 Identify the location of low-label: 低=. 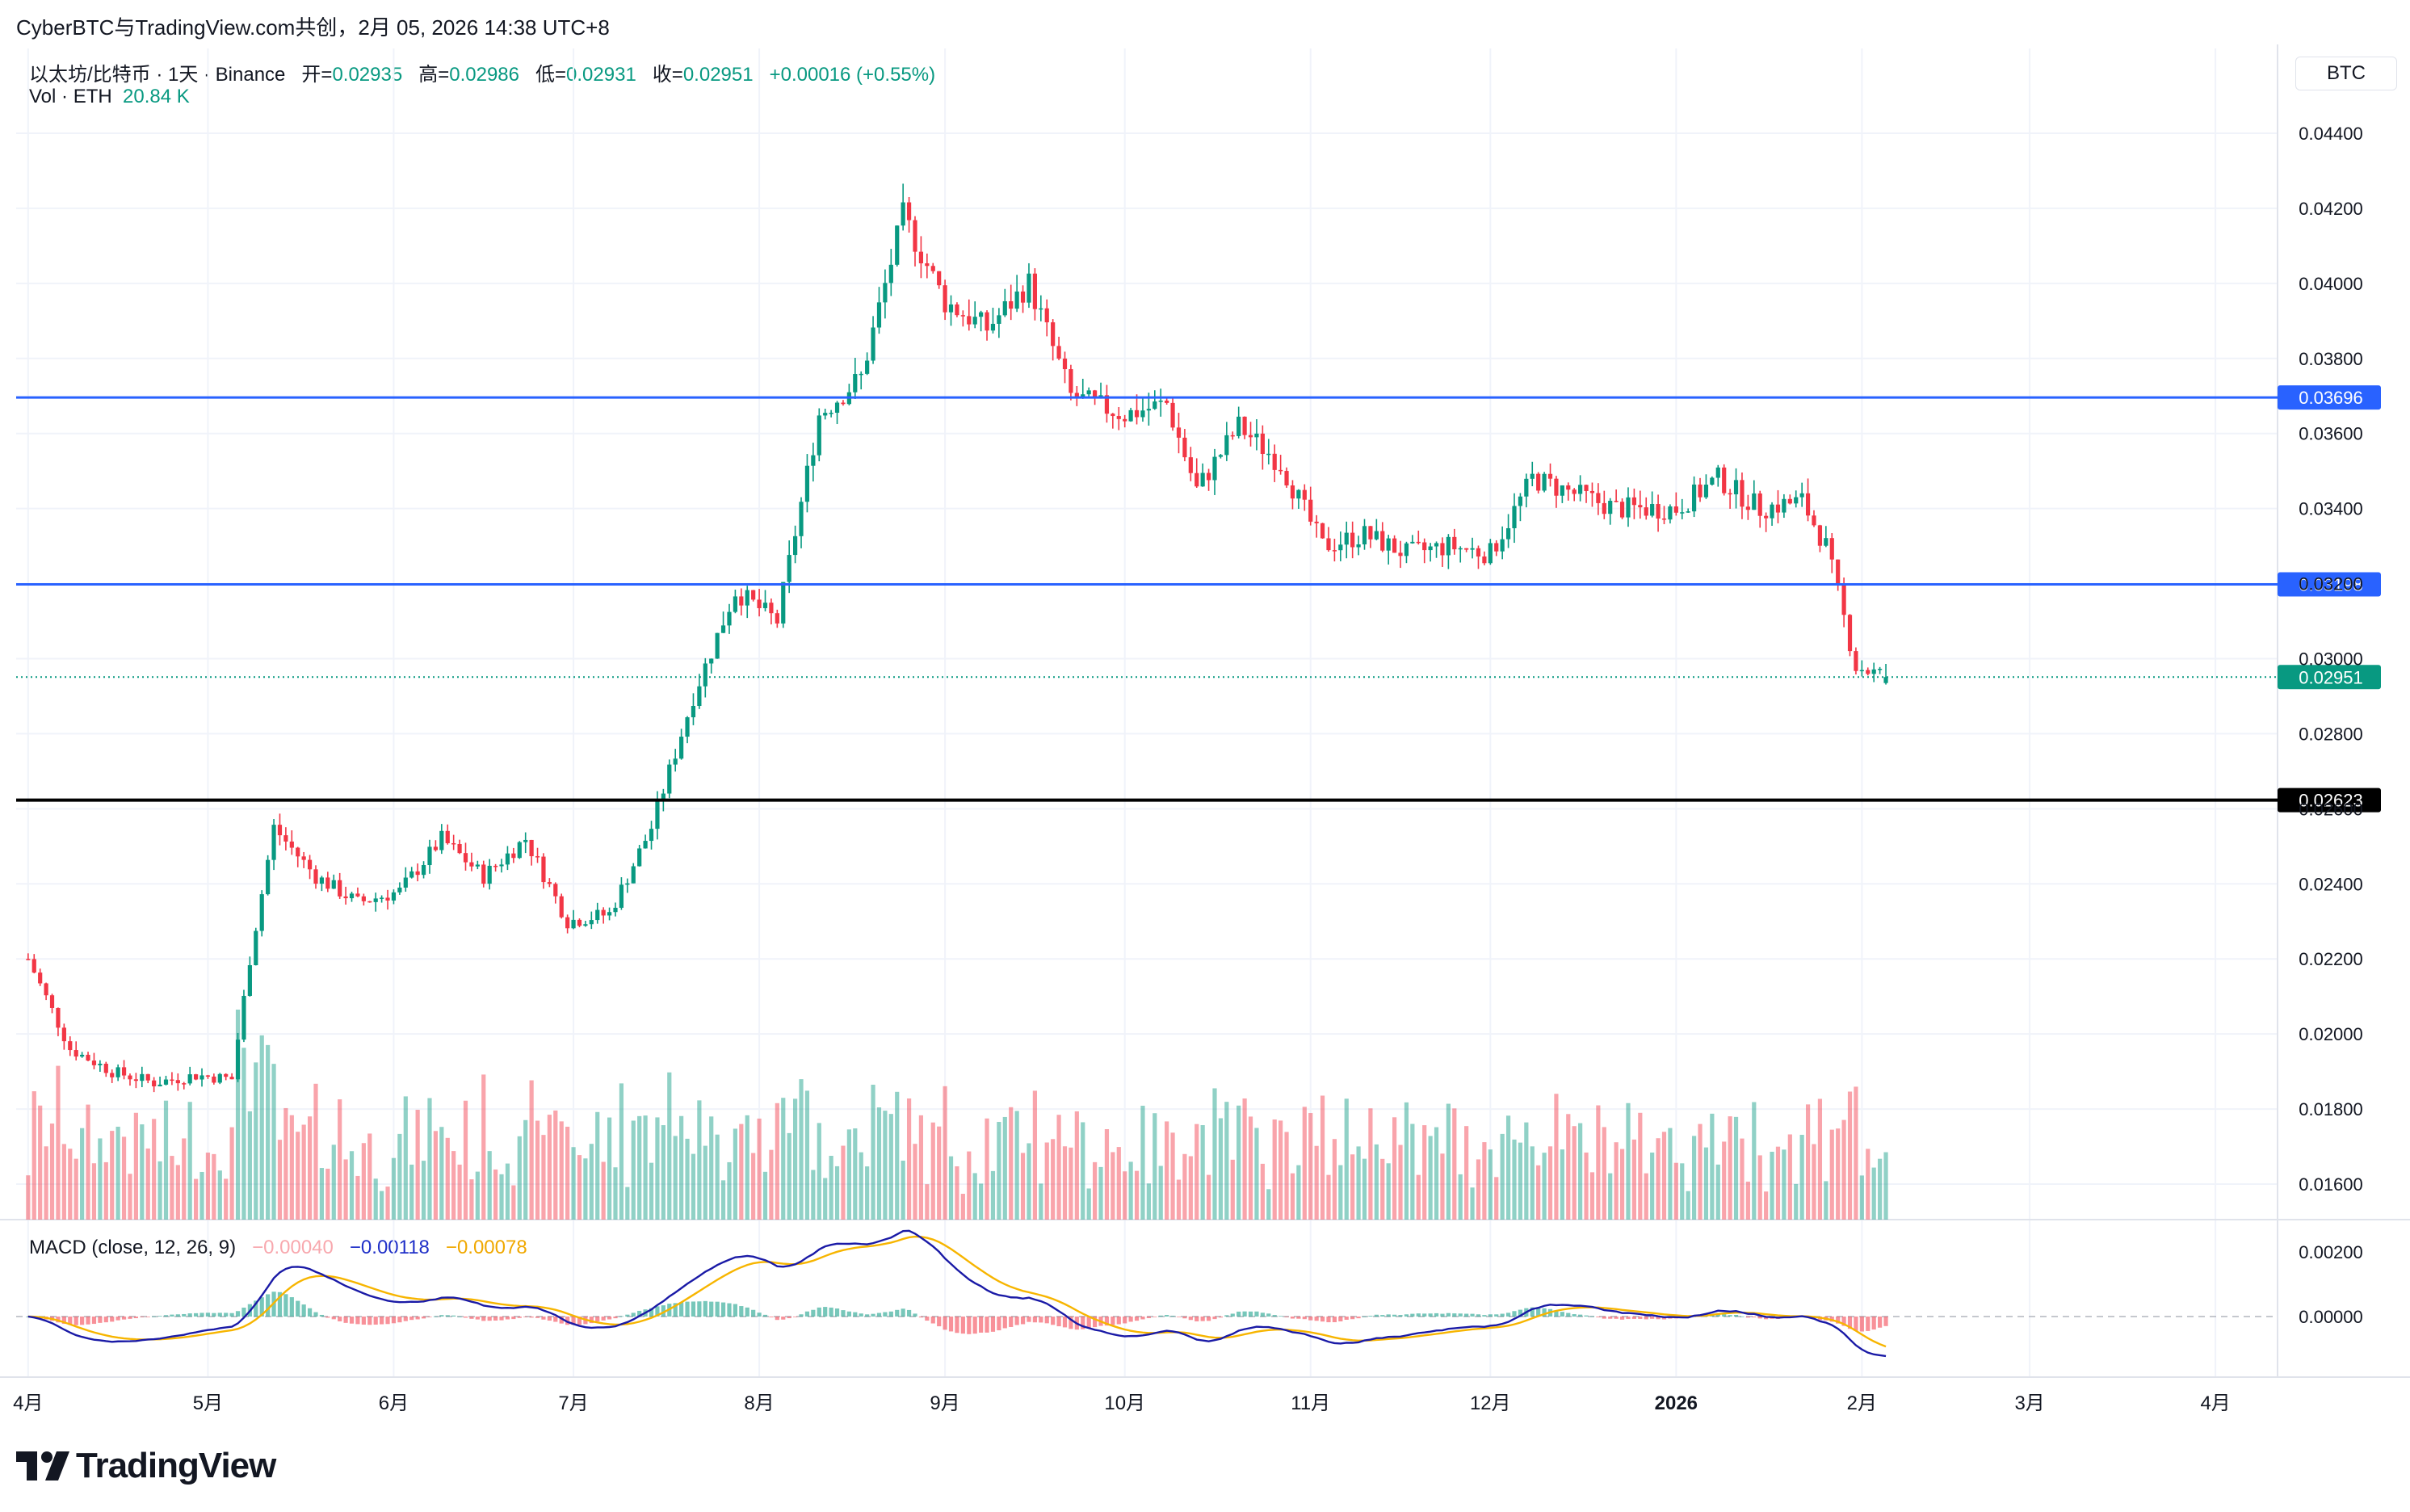
(551, 75).